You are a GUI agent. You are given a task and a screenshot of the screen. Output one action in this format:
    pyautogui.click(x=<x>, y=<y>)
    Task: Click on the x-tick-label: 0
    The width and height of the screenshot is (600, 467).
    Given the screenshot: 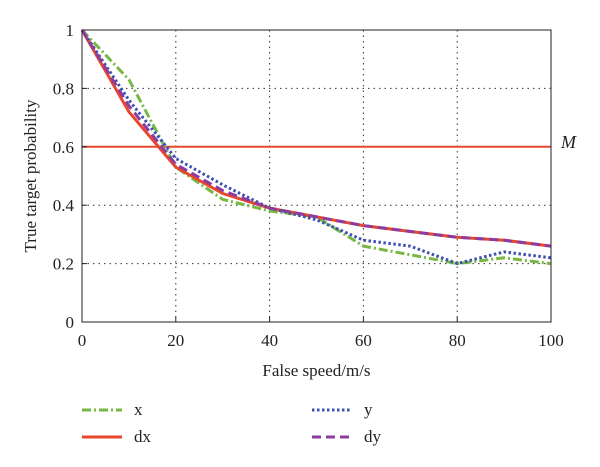 What is the action you would take?
    pyautogui.click(x=82, y=340)
    